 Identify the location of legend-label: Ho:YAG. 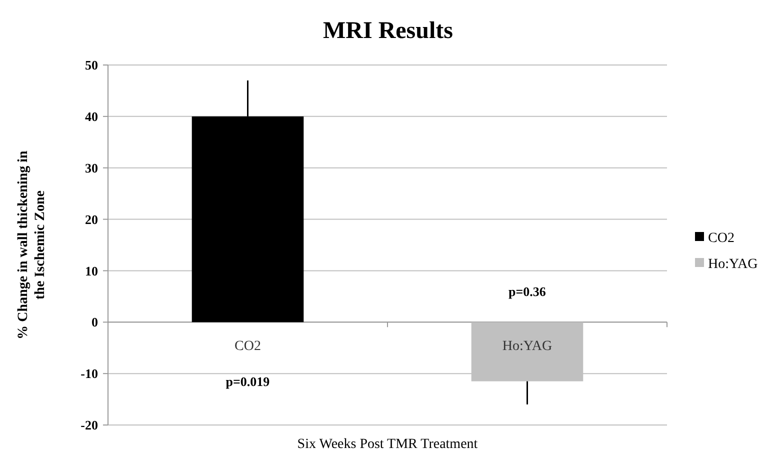
(733, 264).